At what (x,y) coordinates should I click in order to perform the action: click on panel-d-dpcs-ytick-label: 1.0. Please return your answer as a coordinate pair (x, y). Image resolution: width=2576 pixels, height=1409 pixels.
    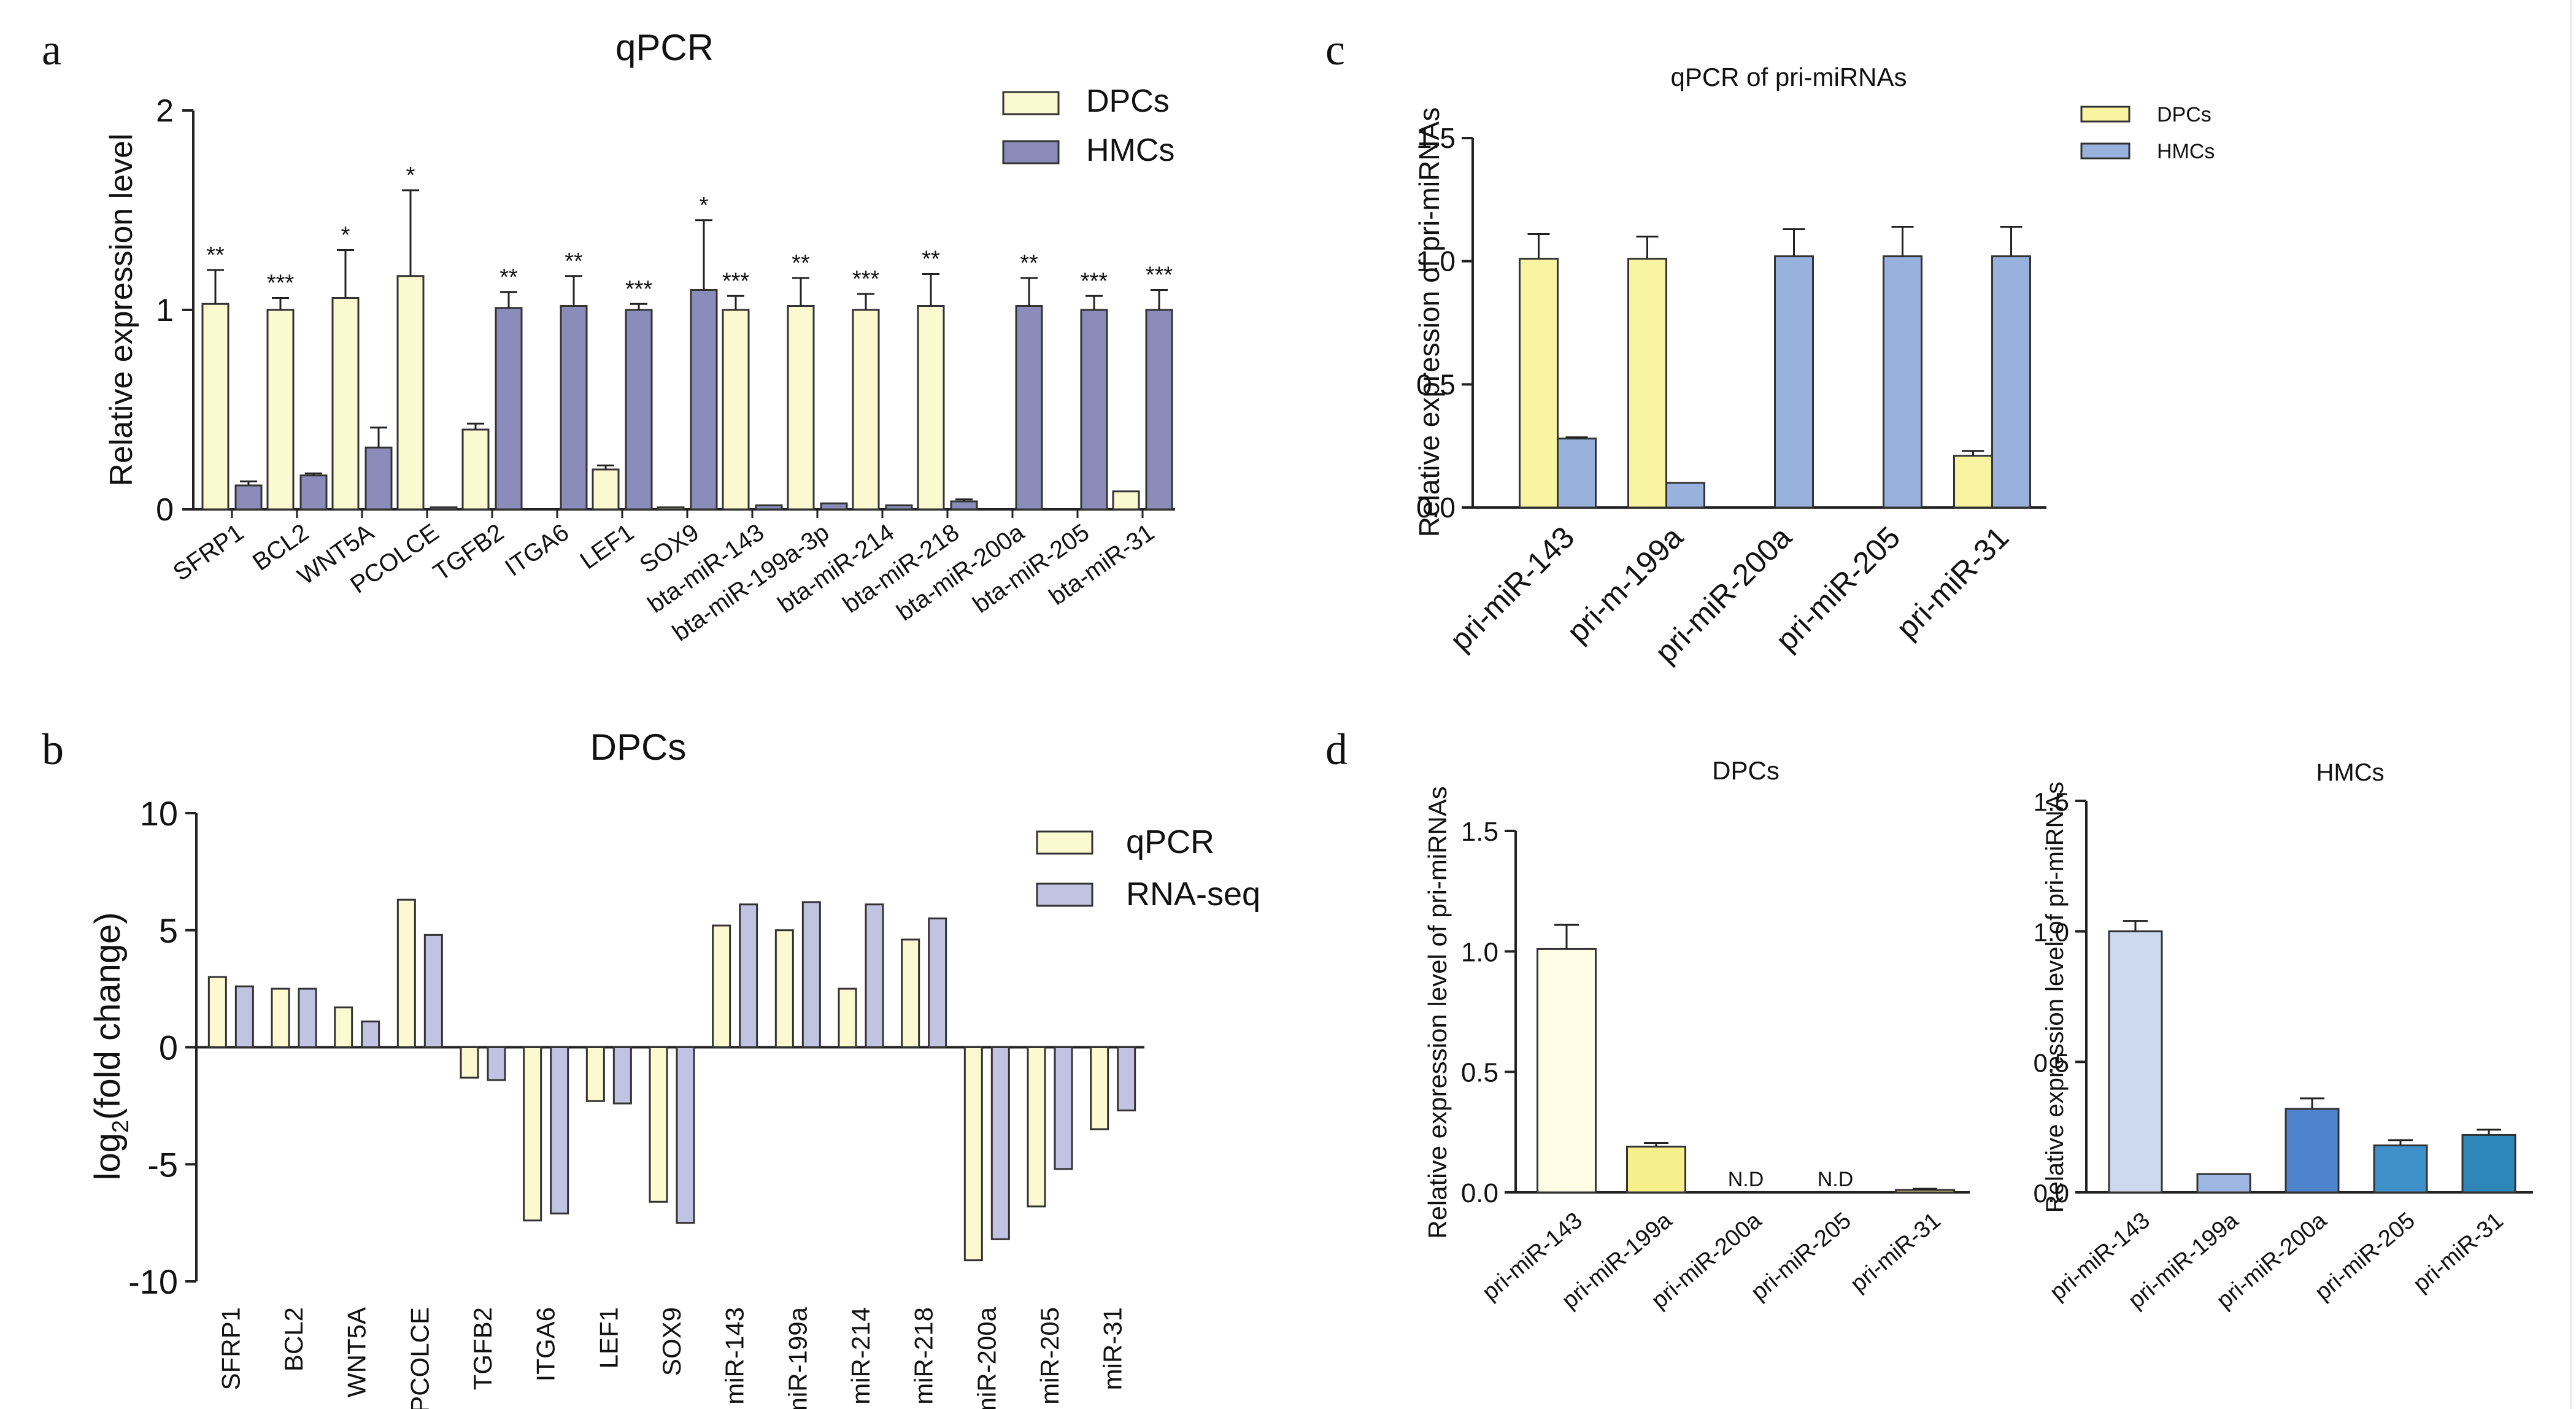
    Looking at the image, I should click on (1479, 952).